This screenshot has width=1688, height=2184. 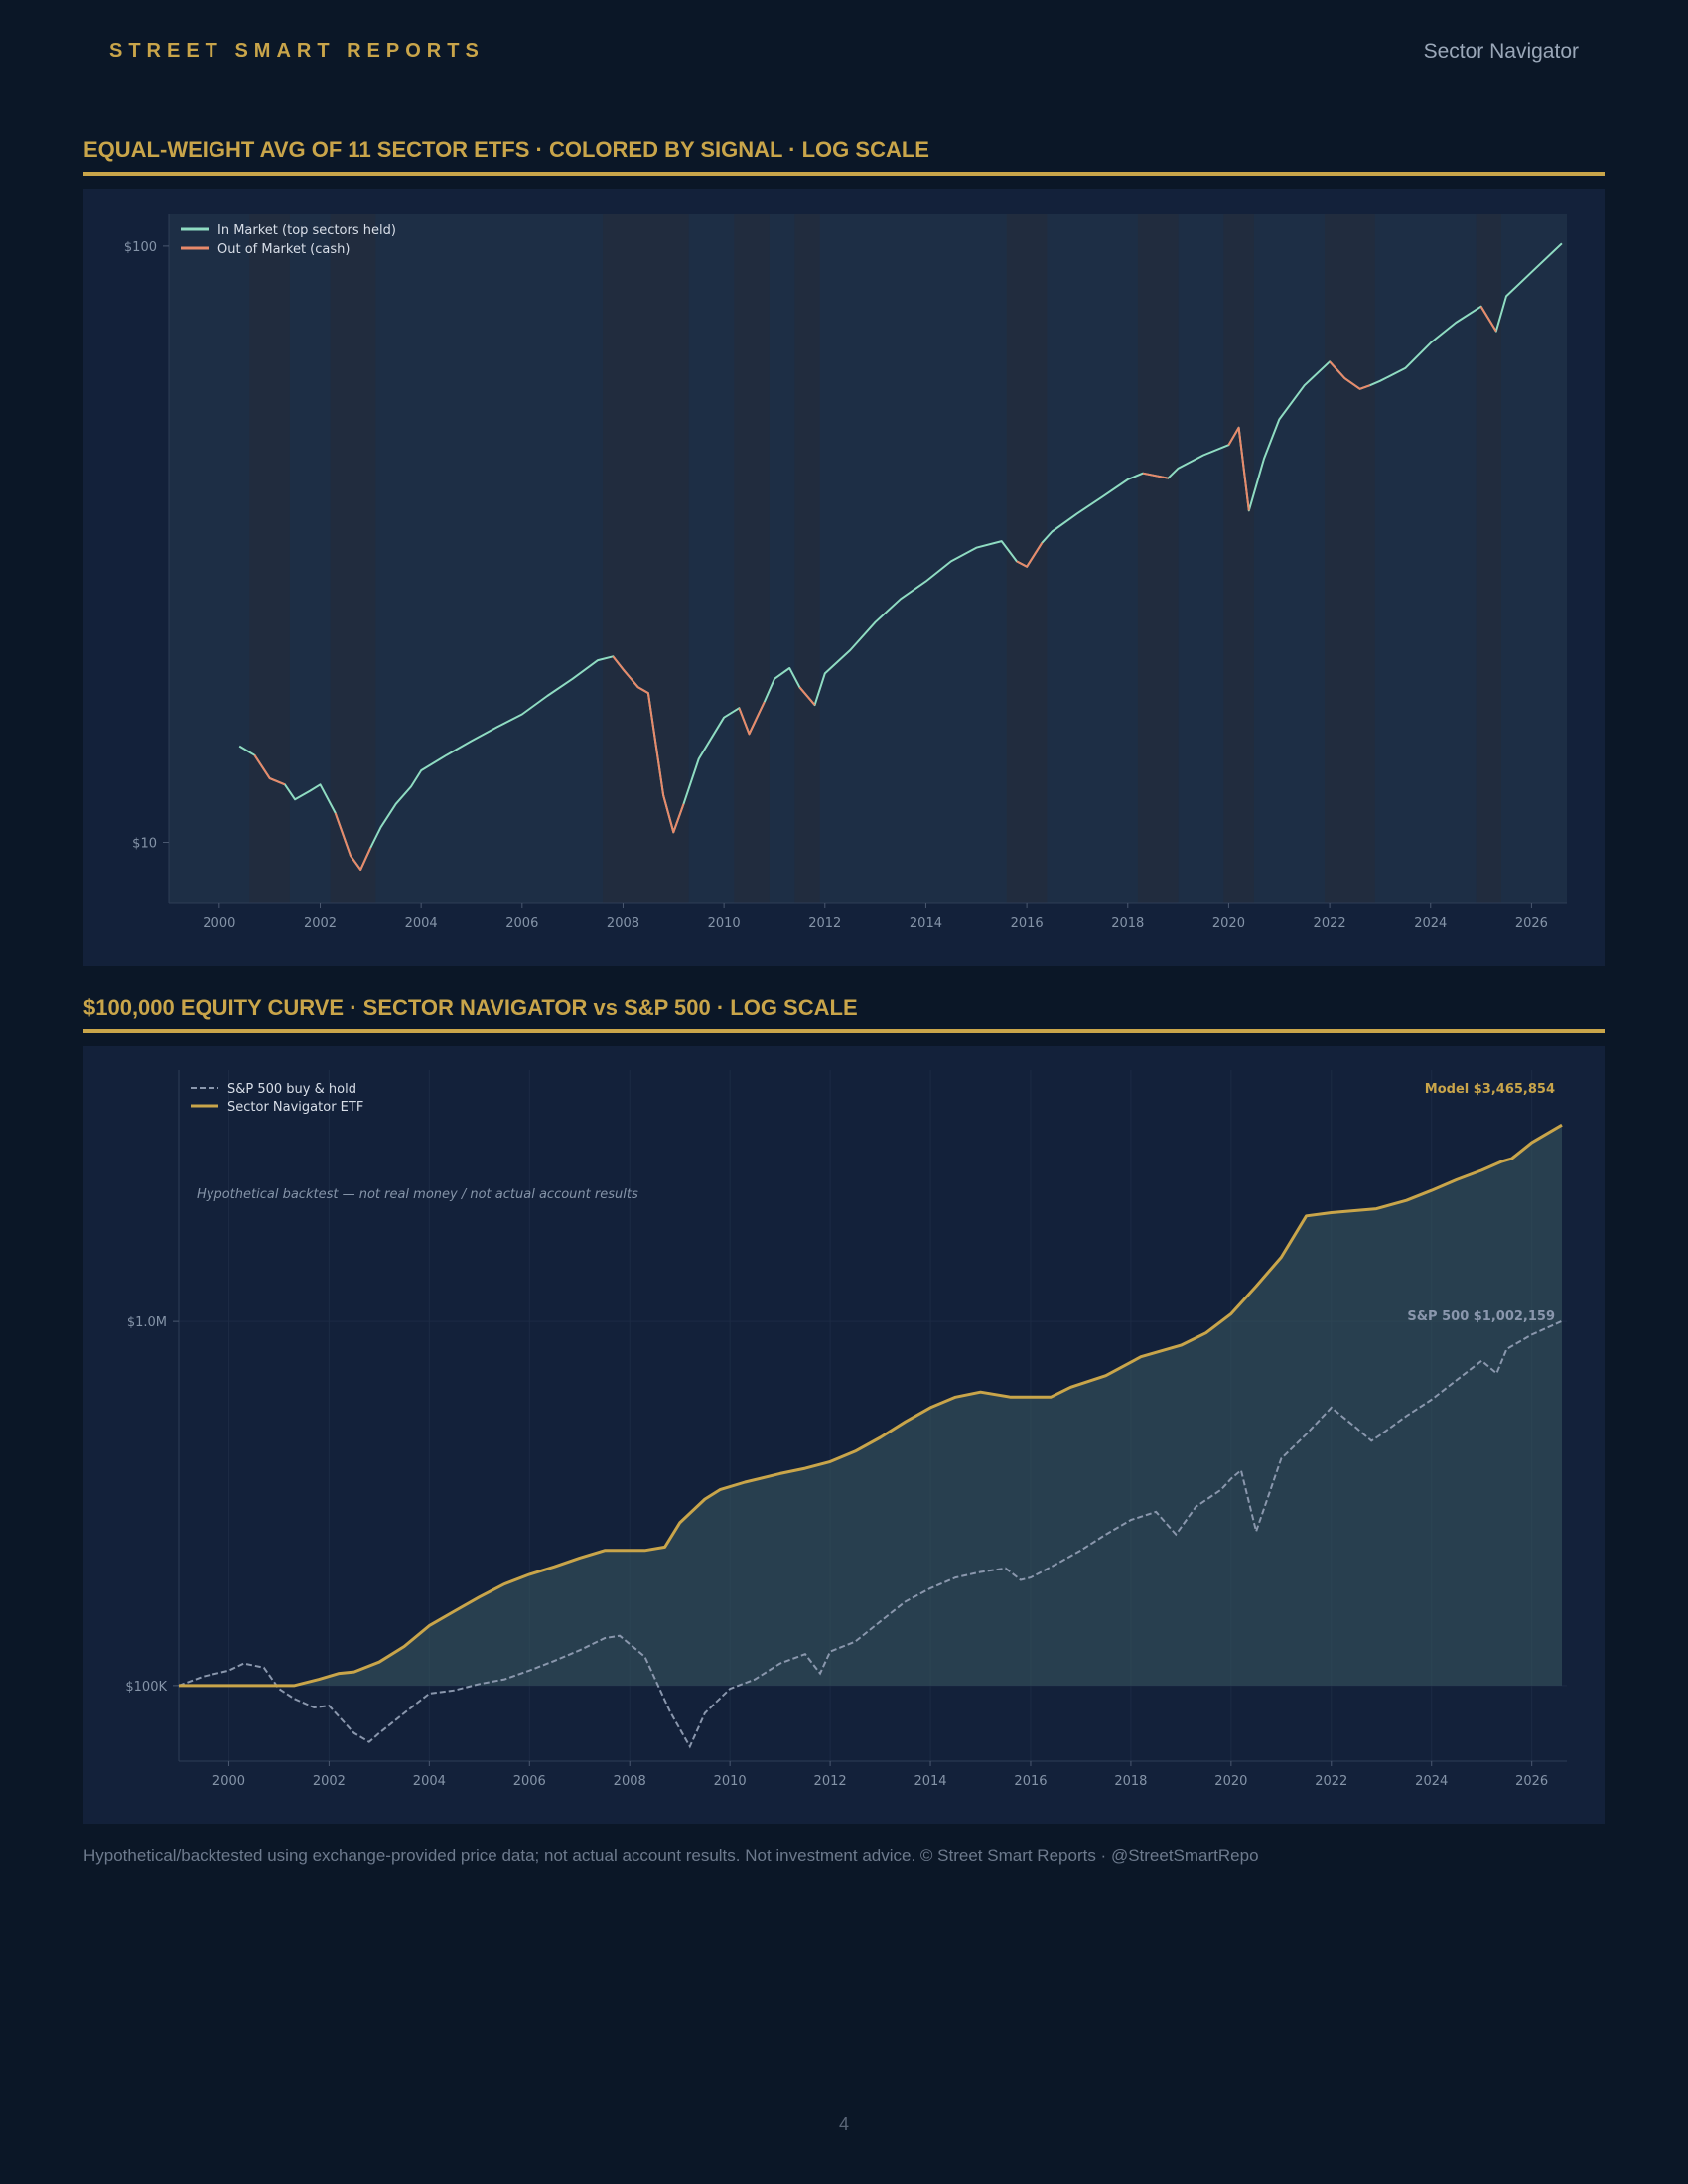 What do you see at coordinates (146, 1687) in the screenshot?
I see `chart2-y-tick-label: $100K` at bounding box center [146, 1687].